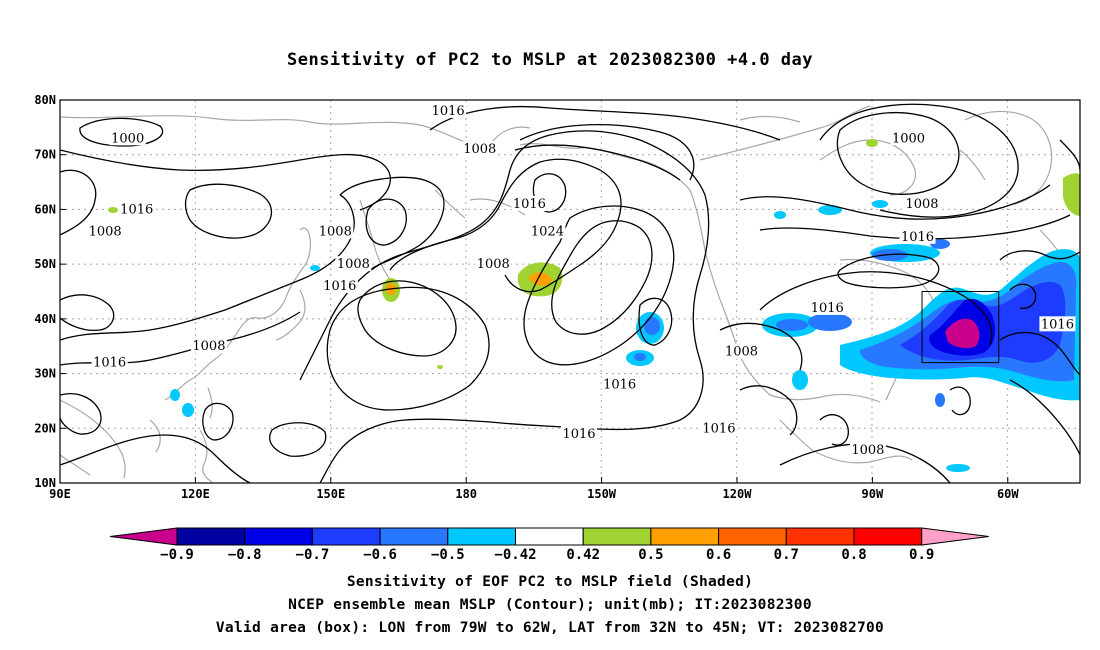  I want to click on colorbar-label: −0.5, so click(448, 555).